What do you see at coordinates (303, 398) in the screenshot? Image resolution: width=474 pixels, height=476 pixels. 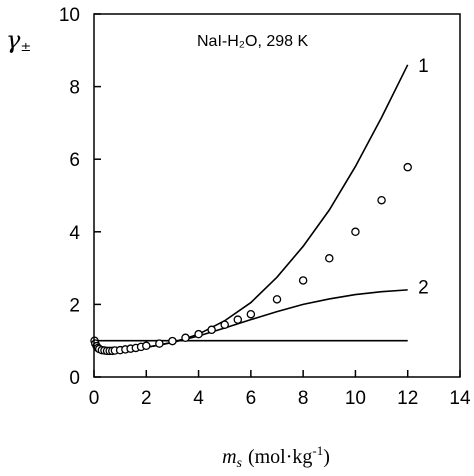 I see `x-tick-label: 8` at bounding box center [303, 398].